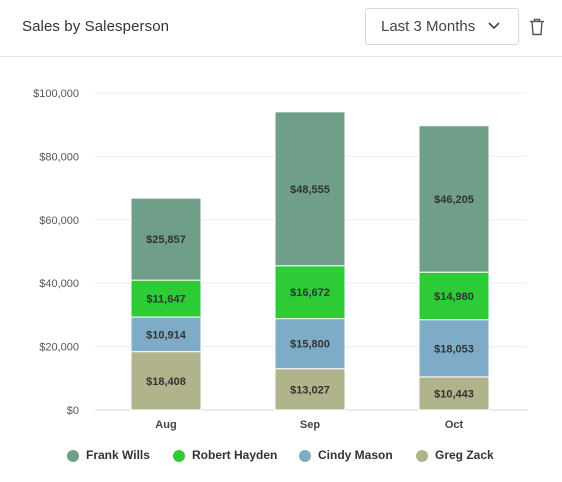  I want to click on bar-value-label: $18,408, so click(166, 382).